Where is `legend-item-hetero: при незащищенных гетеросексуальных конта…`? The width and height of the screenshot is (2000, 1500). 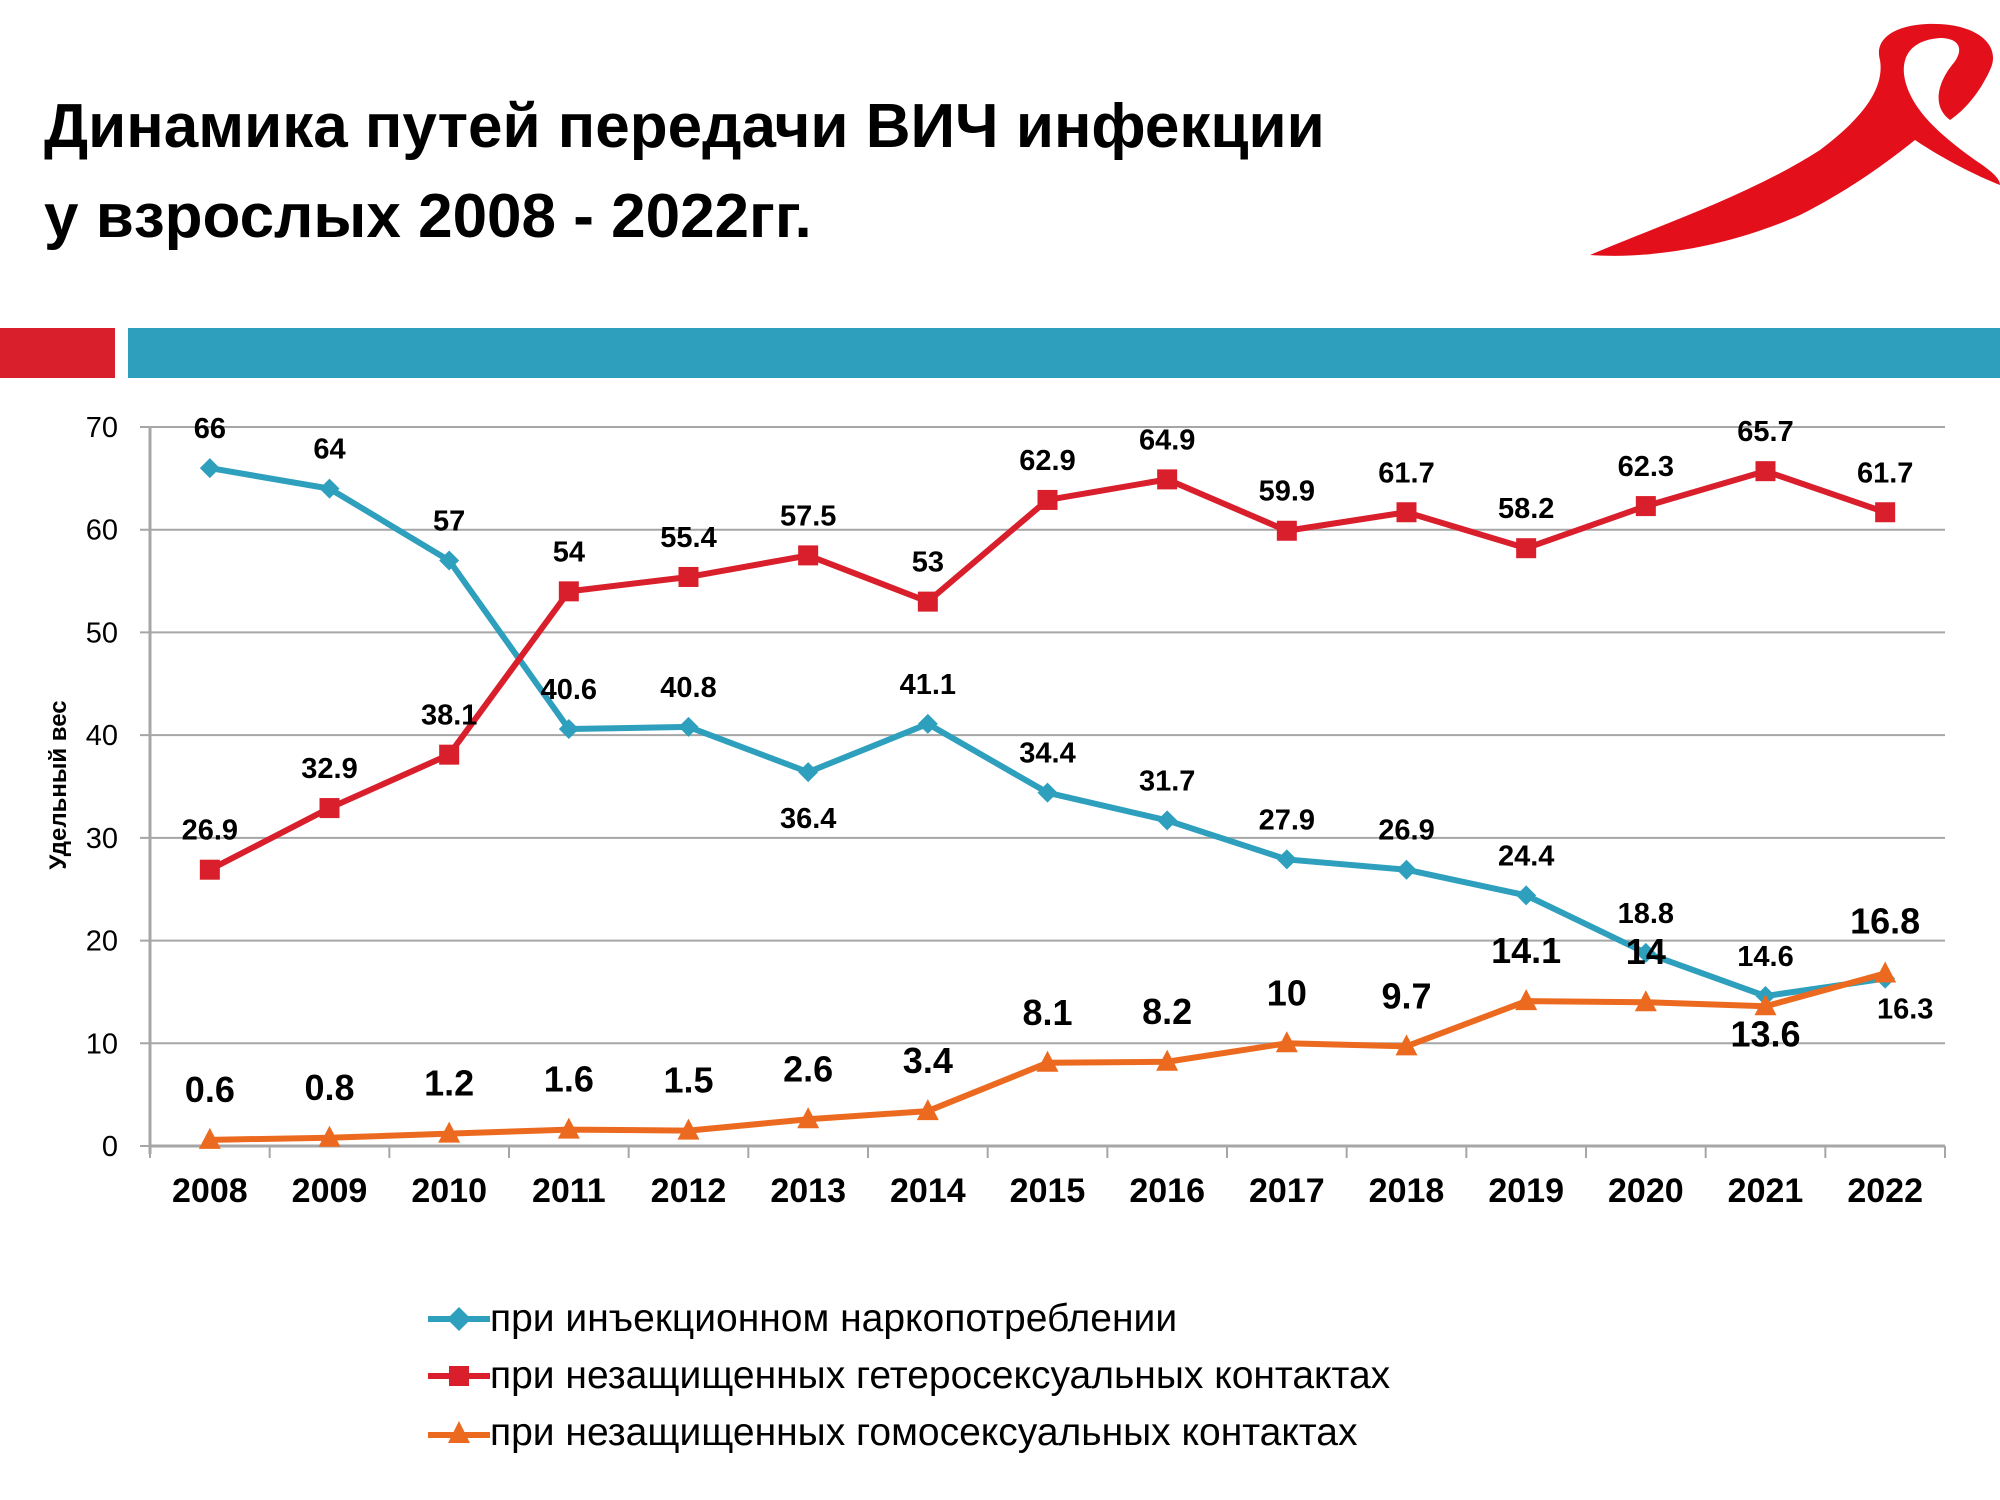
legend-item-hetero: при незащищенных гетеросексуальных конта… is located at coordinates (909, 1375).